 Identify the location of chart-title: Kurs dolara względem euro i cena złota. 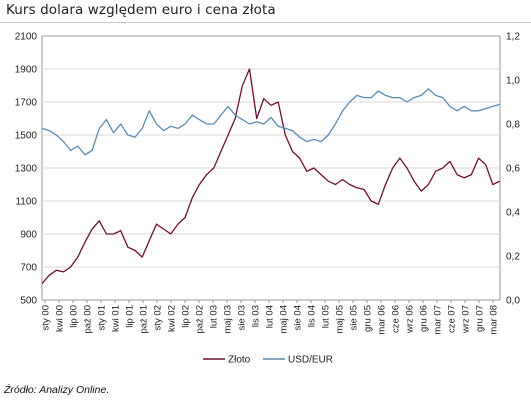
(141, 10).